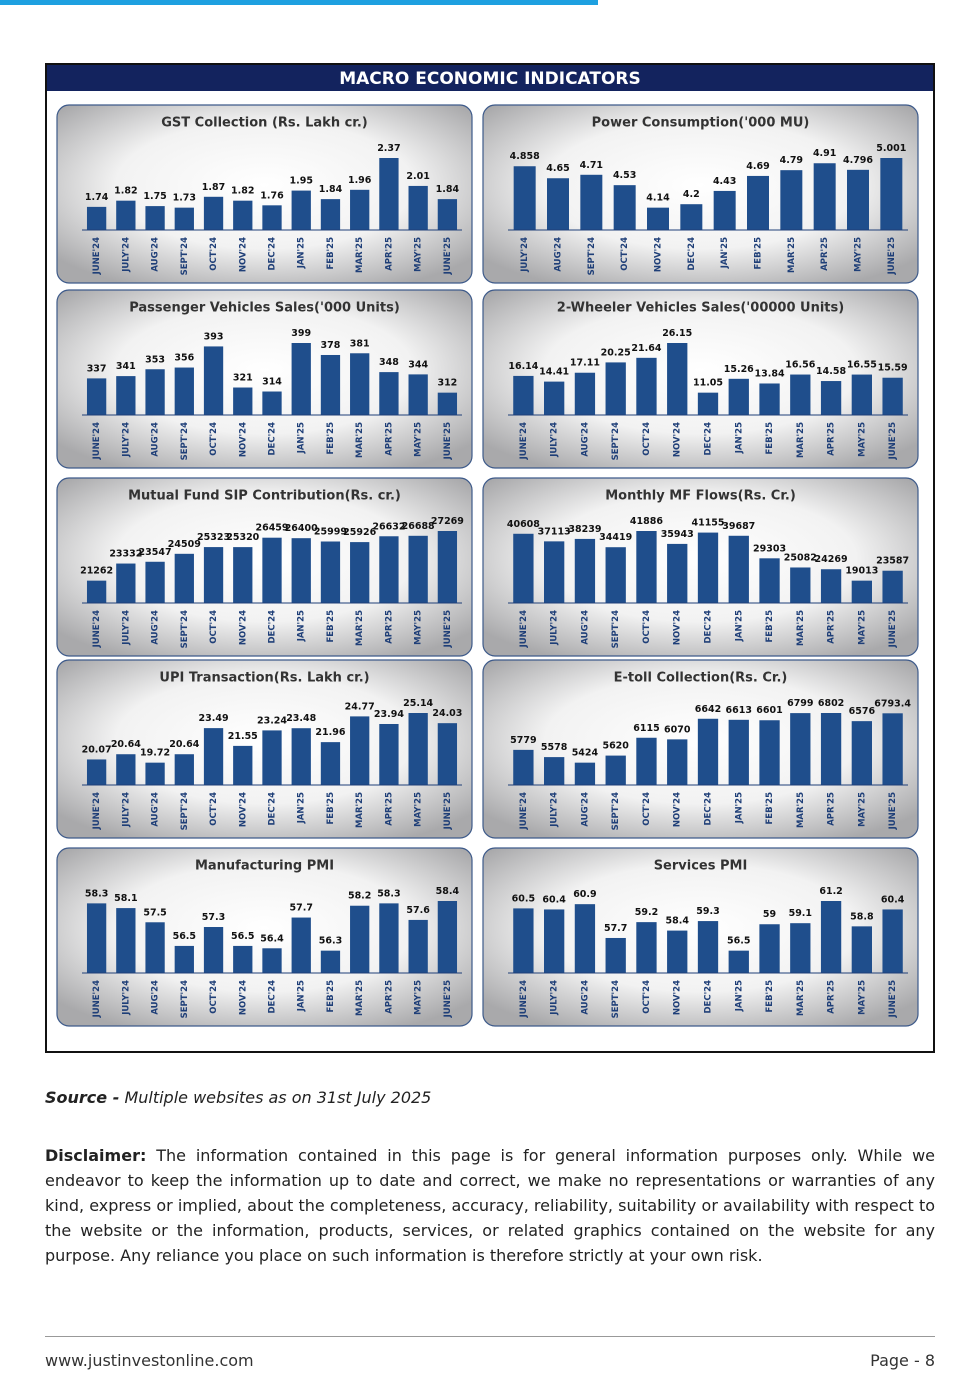 Image resolution: width=980 pixels, height=1386 pixels. I want to click on value-label: 25926, so click(359, 532).